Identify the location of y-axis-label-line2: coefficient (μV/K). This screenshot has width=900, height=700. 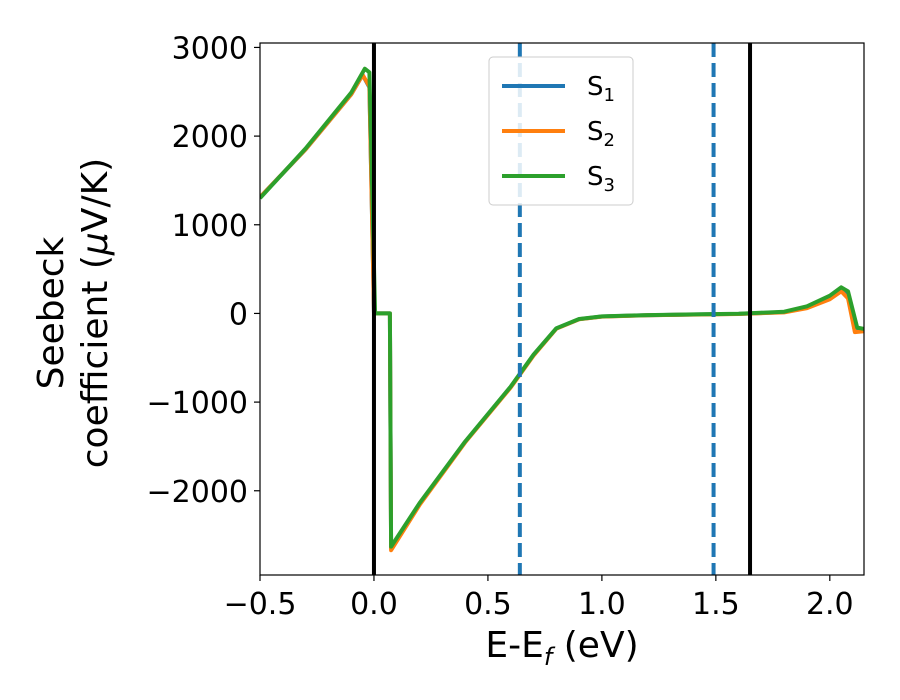
(95, 313).